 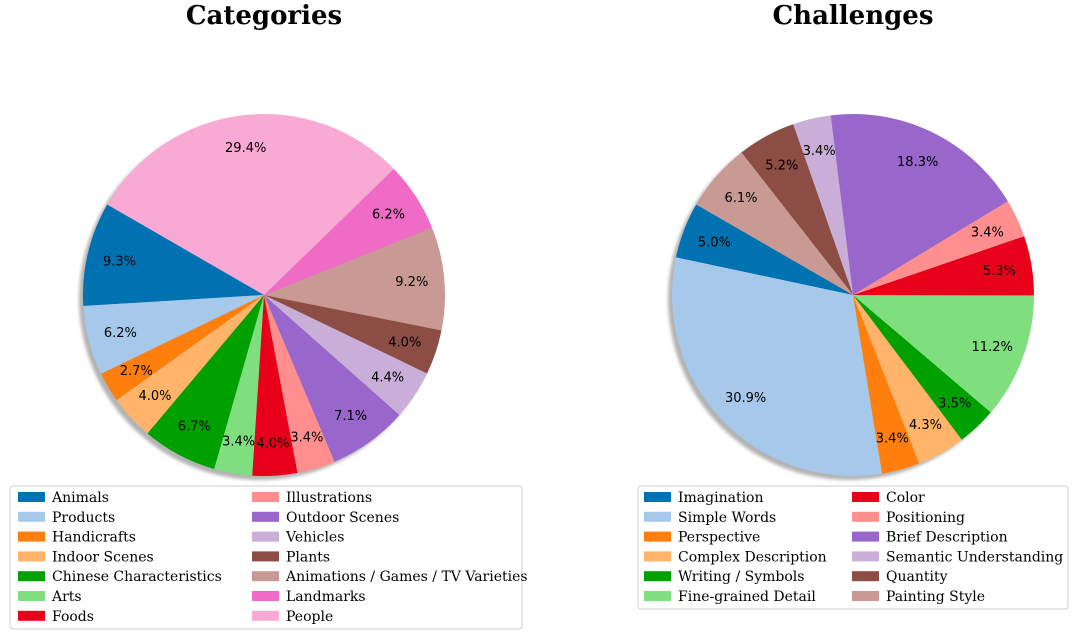 What do you see at coordinates (346, 355) in the screenshot?
I see `pie-slice-vehicles` at bounding box center [346, 355].